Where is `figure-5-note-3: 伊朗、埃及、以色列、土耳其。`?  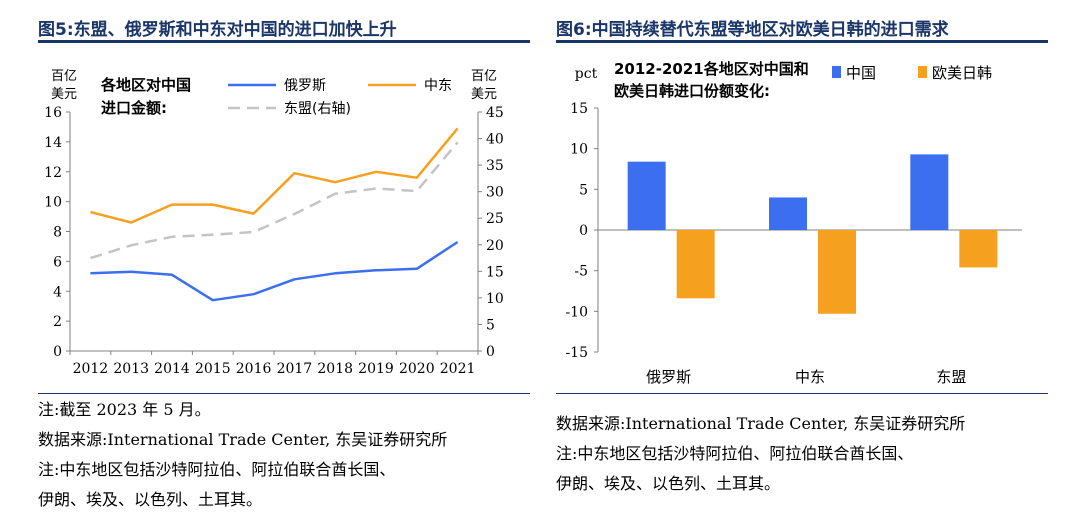 figure-5-note-3: 伊朗、埃及、以色列、土耳其。 is located at coordinates (150, 499).